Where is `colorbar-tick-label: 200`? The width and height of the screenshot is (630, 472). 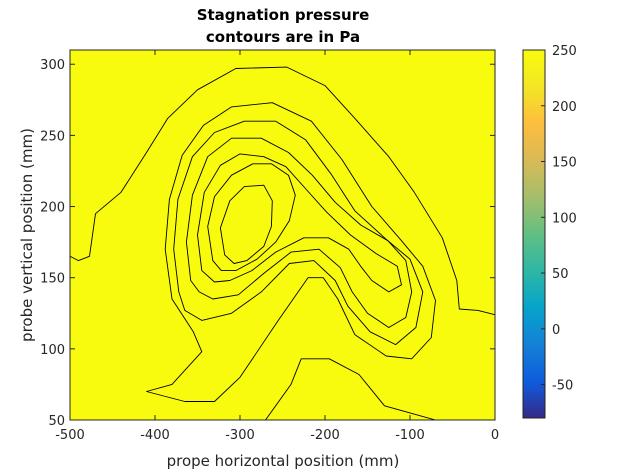 colorbar-tick-label: 200 is located at coordinates (564, 107).